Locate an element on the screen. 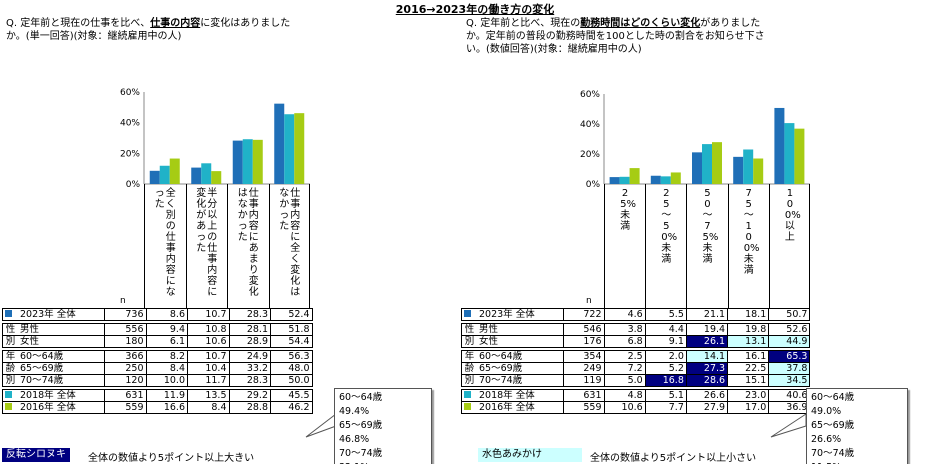 Image resolution: width=950 pixels, height=464 pixels. table-row: 齢 65～69歳 250 8.4 10.4 33.2 48.0 is located at coordinates (157, 368).